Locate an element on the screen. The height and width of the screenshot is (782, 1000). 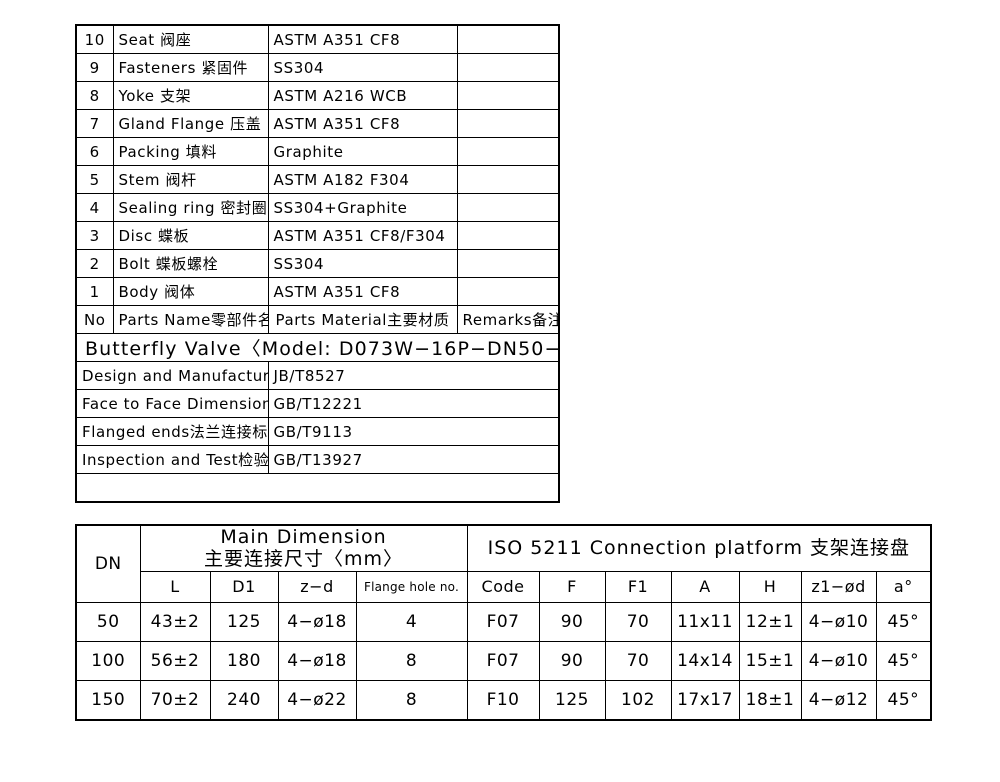
table-row: Design and Manufacture设计标准 JB/T8527 is located at coordinates (317, 375).